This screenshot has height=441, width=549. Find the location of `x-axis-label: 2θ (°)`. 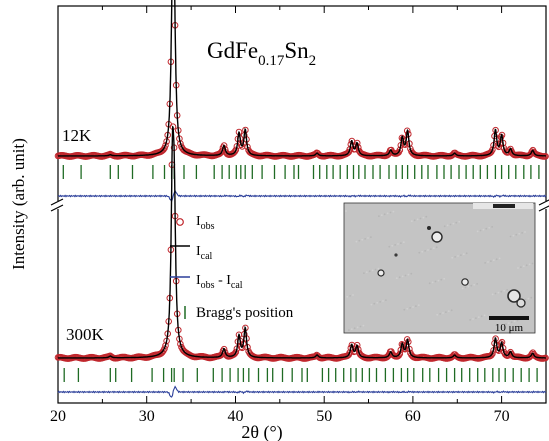

x-axis-label: 2θ (°) is located at coordinates (261, 431).